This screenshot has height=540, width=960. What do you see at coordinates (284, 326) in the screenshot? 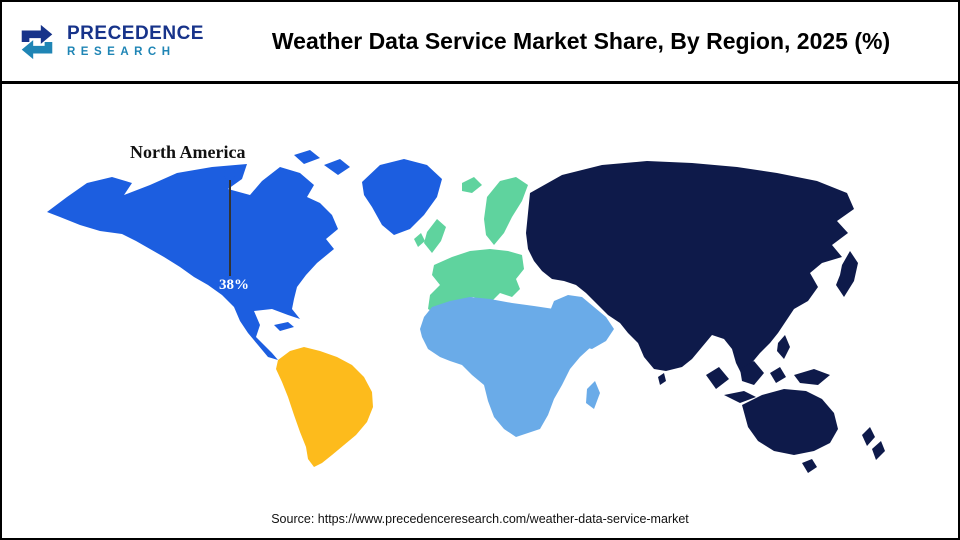
I see `cuba` at bounding box center [284, 326].